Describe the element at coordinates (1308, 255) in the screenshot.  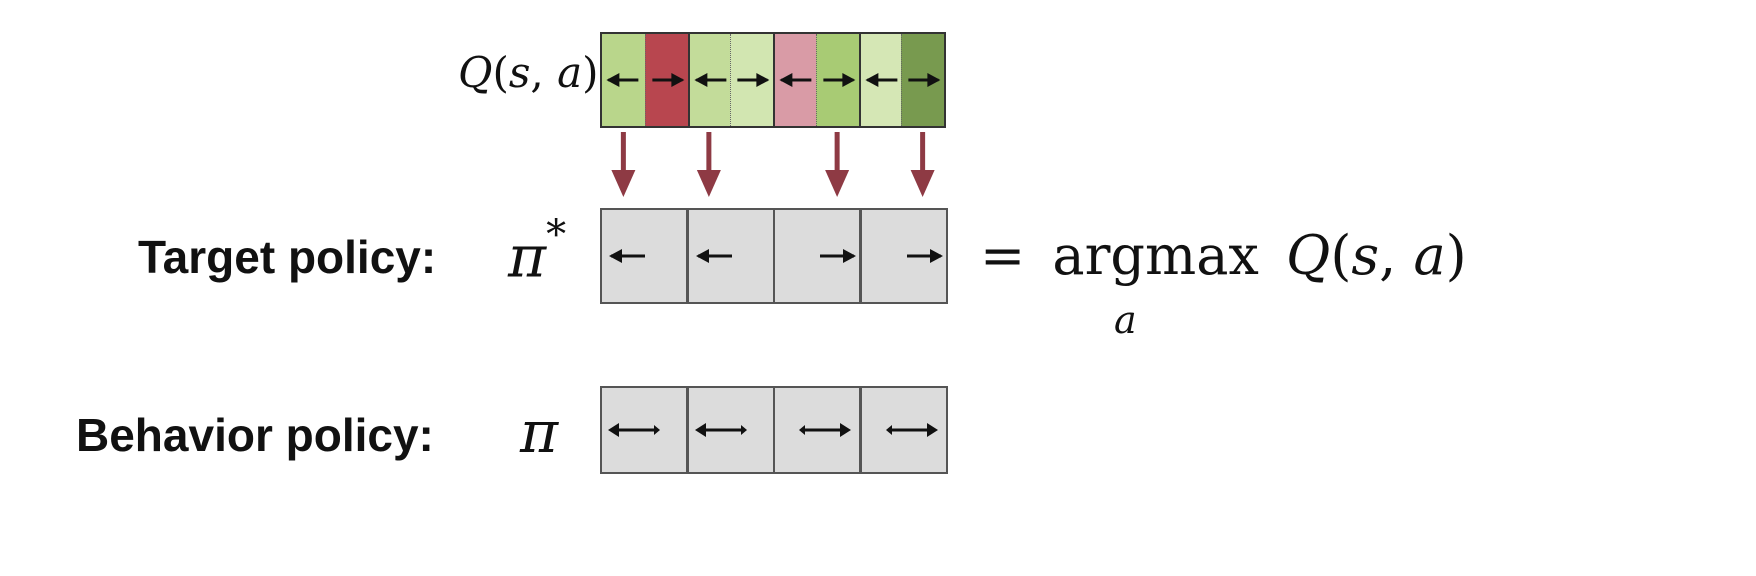
I see `eq-q-symbol: Q` at that location.